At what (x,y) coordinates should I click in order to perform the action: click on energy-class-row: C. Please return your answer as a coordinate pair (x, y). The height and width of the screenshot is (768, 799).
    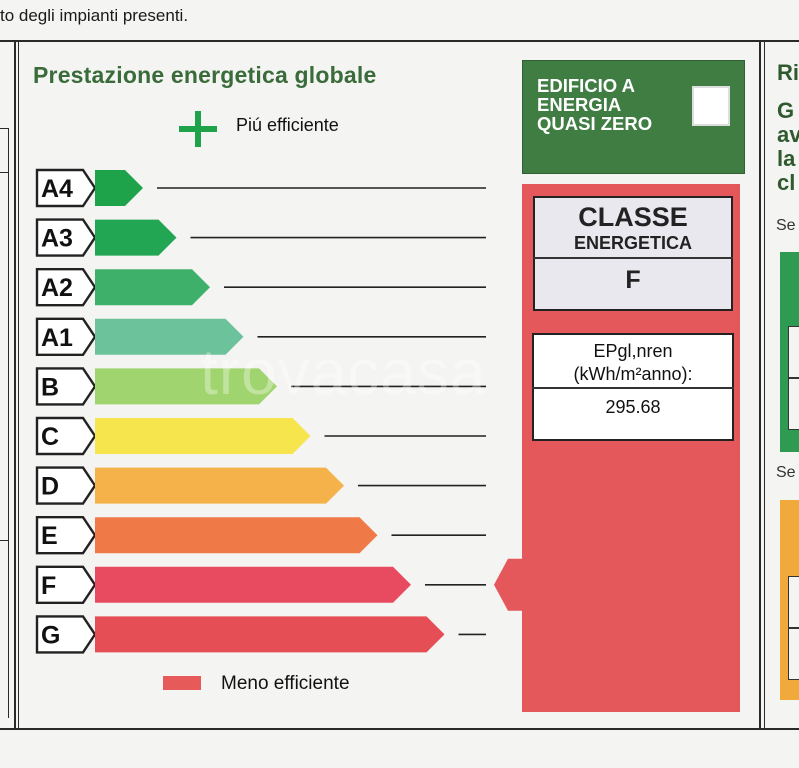
    Looking at the image, I should click on (260, 436).